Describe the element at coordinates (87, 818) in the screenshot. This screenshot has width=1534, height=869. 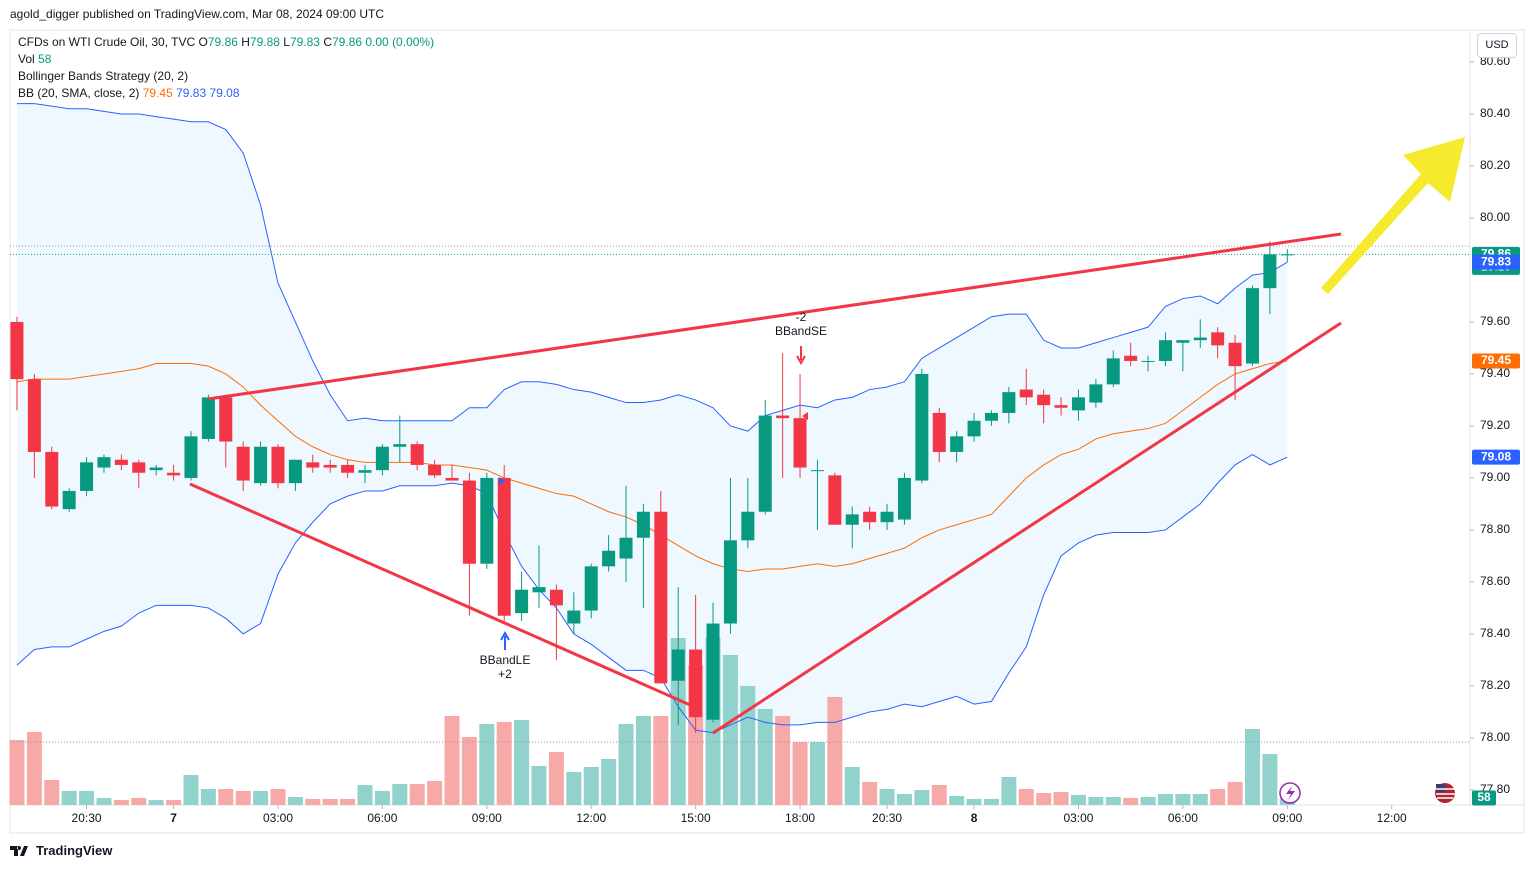
I see `x-tick-label: 20:30` at that location.